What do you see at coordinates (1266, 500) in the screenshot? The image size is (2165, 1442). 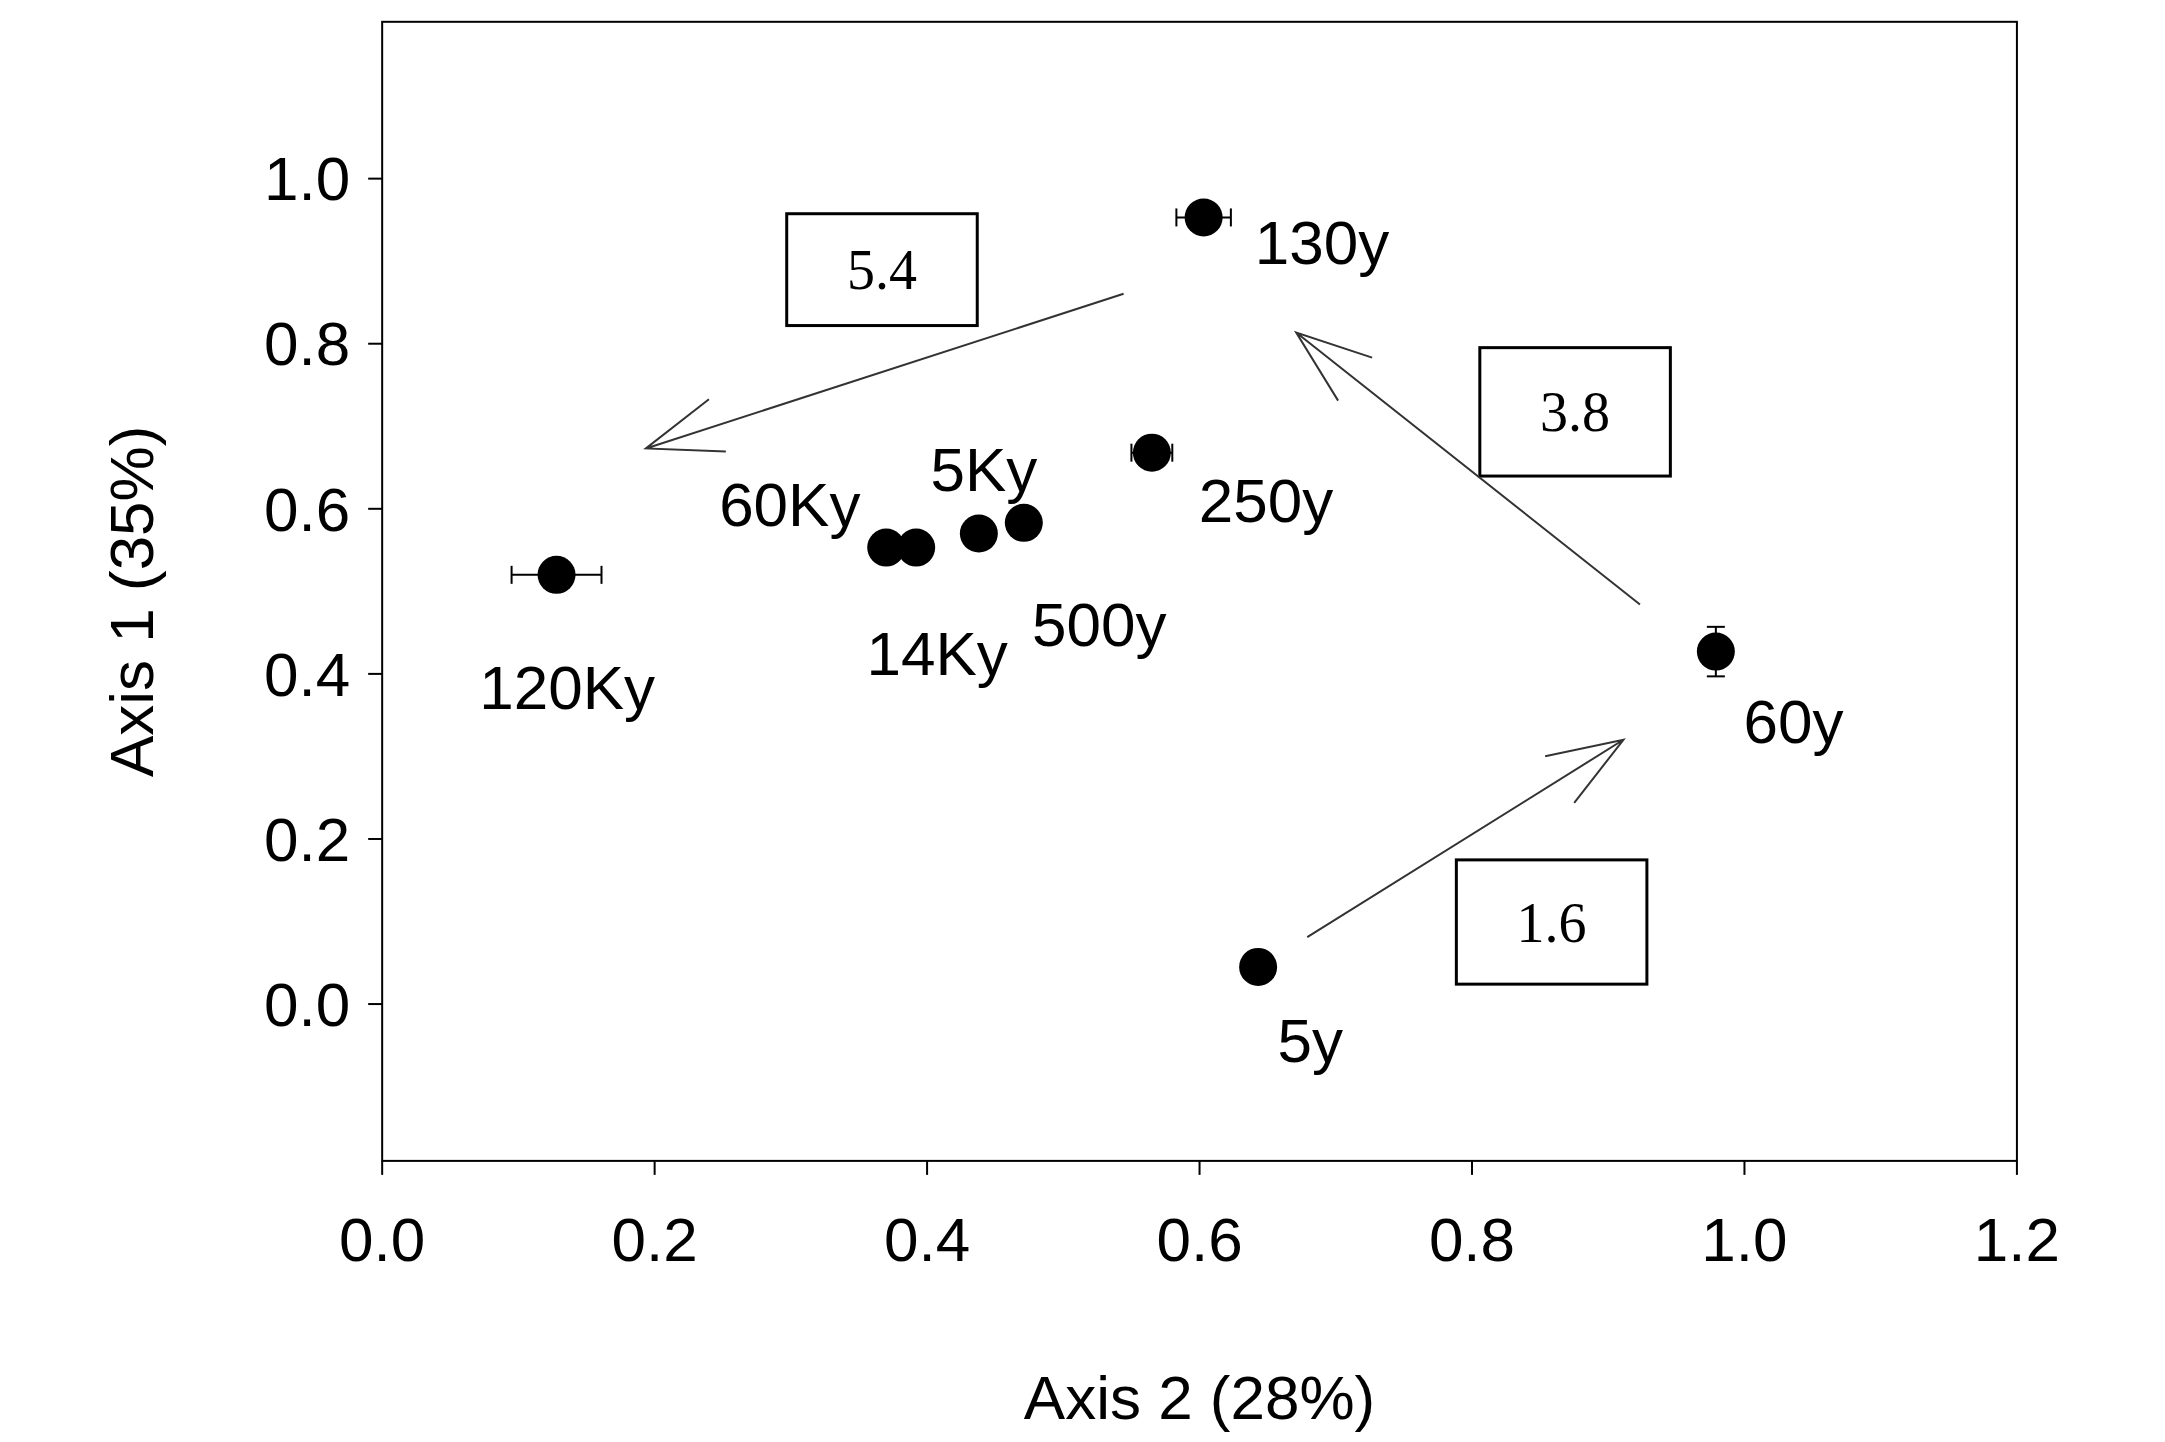 I see `annotation: 250y` at bounding box center [1266, 500].